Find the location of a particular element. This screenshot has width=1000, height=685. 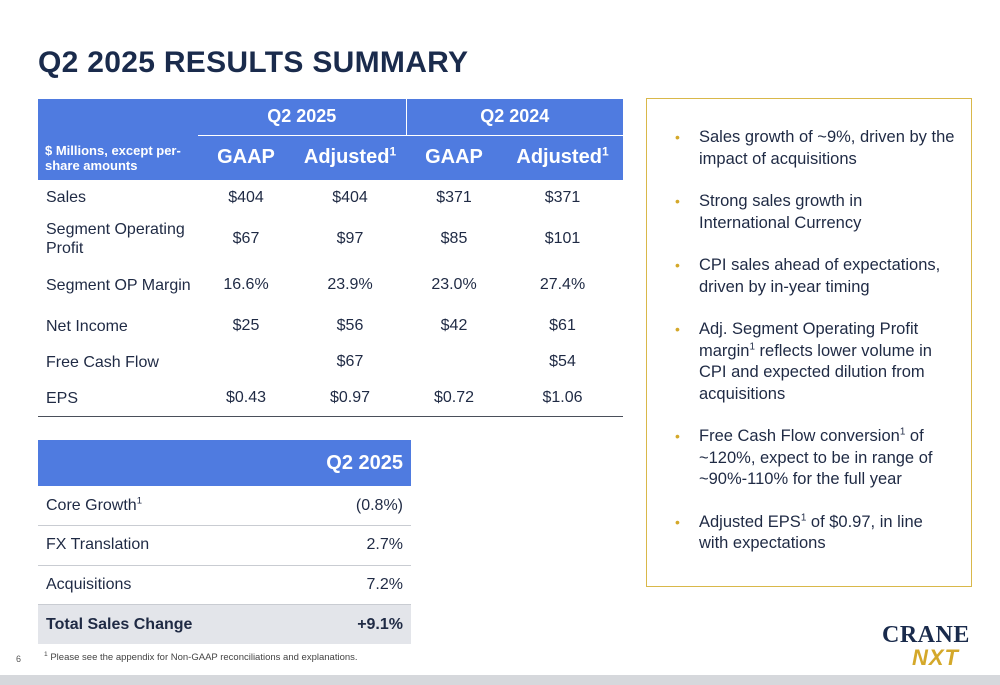

row-label: Segment Operating Profit is located at coordinates (118, 239).